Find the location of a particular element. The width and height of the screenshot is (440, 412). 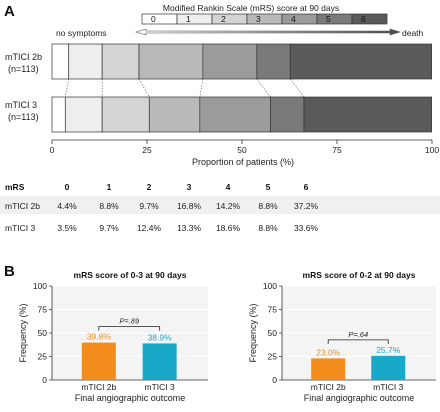

table-header-1: 1 is located at coordinates (109, 187).